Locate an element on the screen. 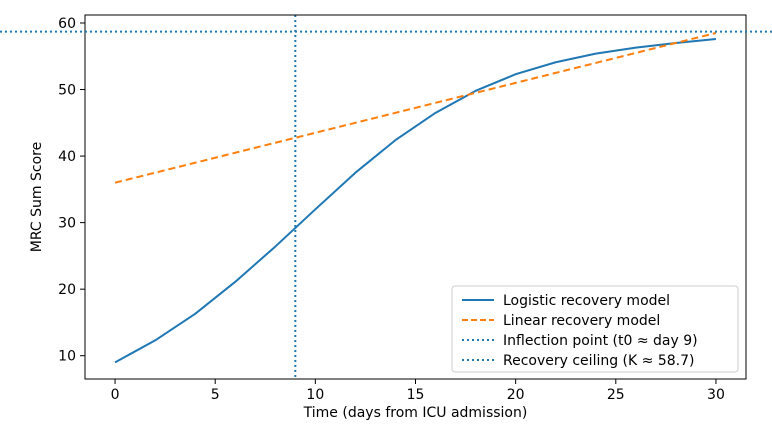 The width and height of the screenshot is (772, 432). legend-box is located at coordinates (595, 329).